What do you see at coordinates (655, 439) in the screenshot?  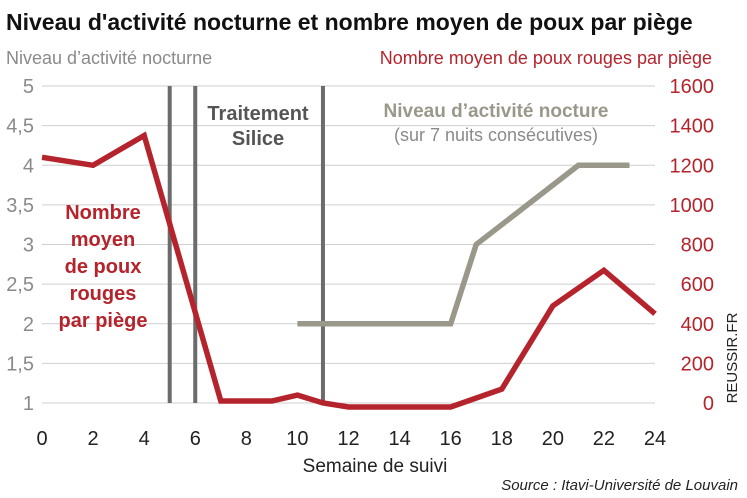 I see `x-tick-label: 24` at bounding box center [655, 439].